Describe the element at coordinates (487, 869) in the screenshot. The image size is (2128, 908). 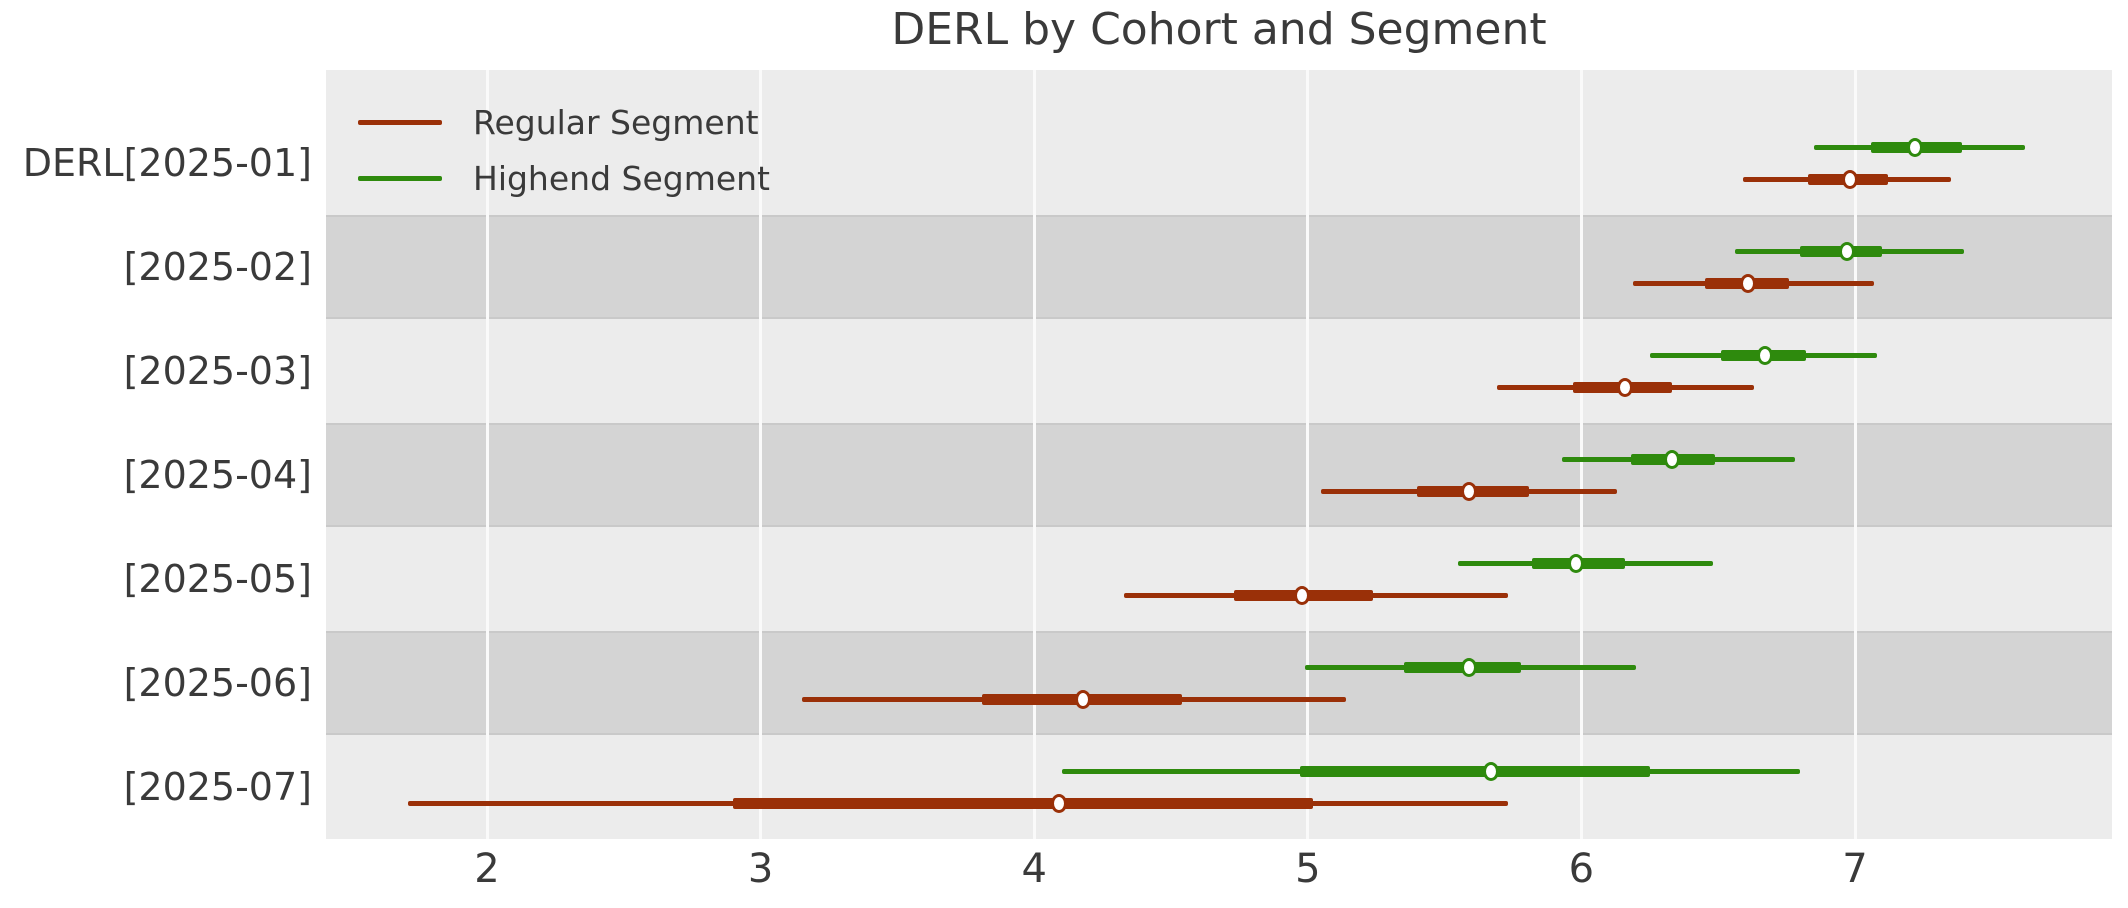
I see `x-tick-label: 2` at that location.